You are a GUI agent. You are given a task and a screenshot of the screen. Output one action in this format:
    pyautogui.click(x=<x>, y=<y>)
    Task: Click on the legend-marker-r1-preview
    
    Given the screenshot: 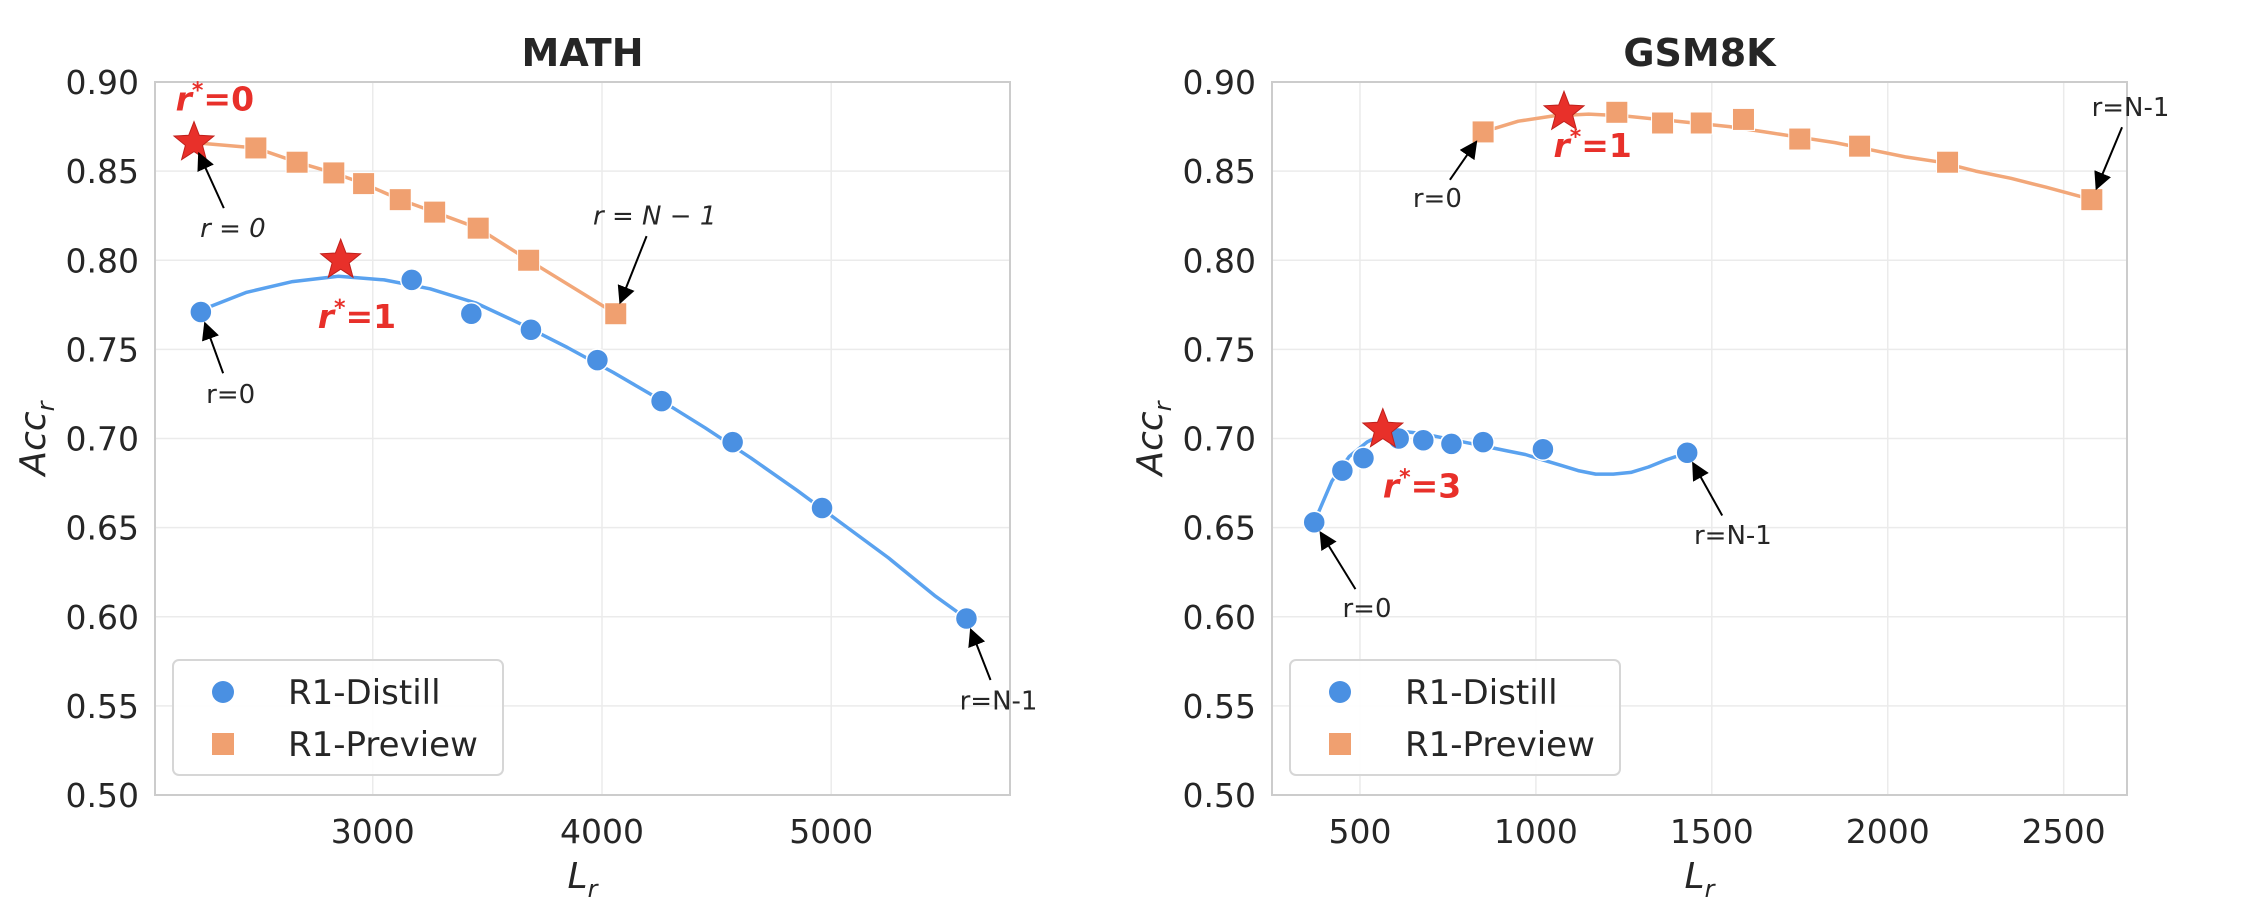 What is the action you would take?
    pyautogui.click(x=1340, y=744)
    